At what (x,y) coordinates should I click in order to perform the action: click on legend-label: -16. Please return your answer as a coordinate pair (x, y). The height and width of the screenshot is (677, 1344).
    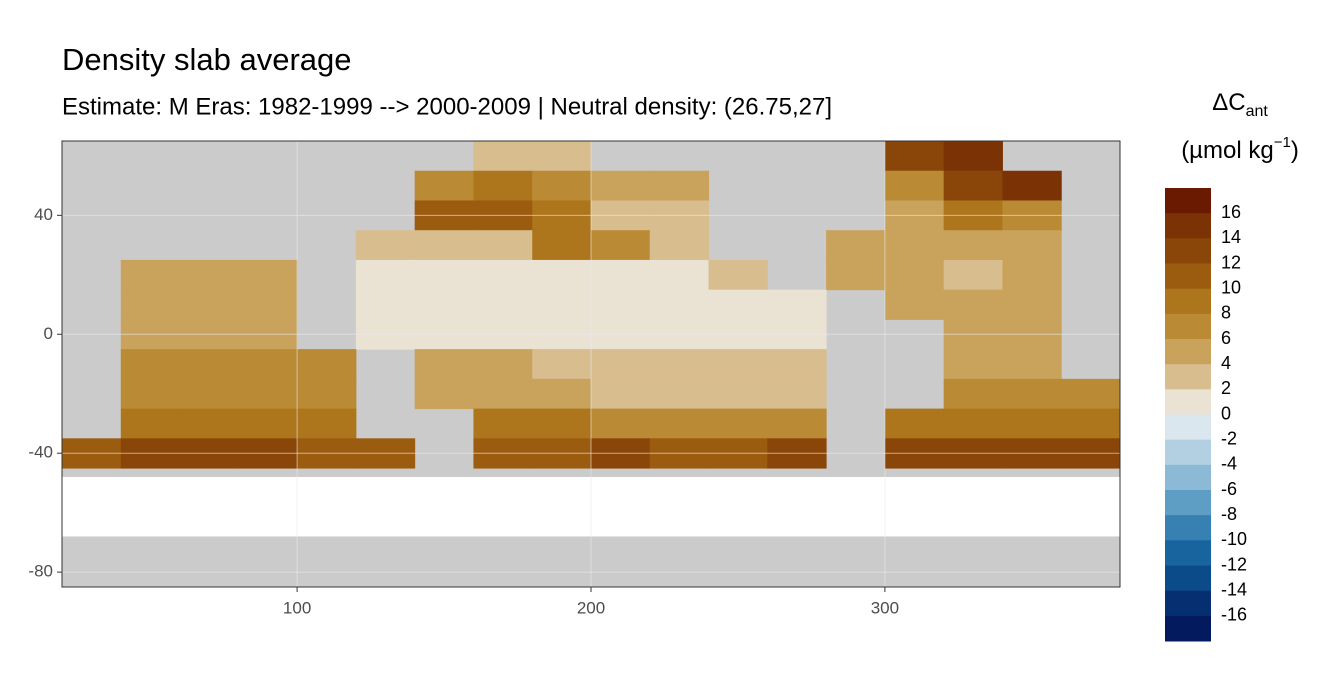
    Looking at the image, I should click on (1234, 615).